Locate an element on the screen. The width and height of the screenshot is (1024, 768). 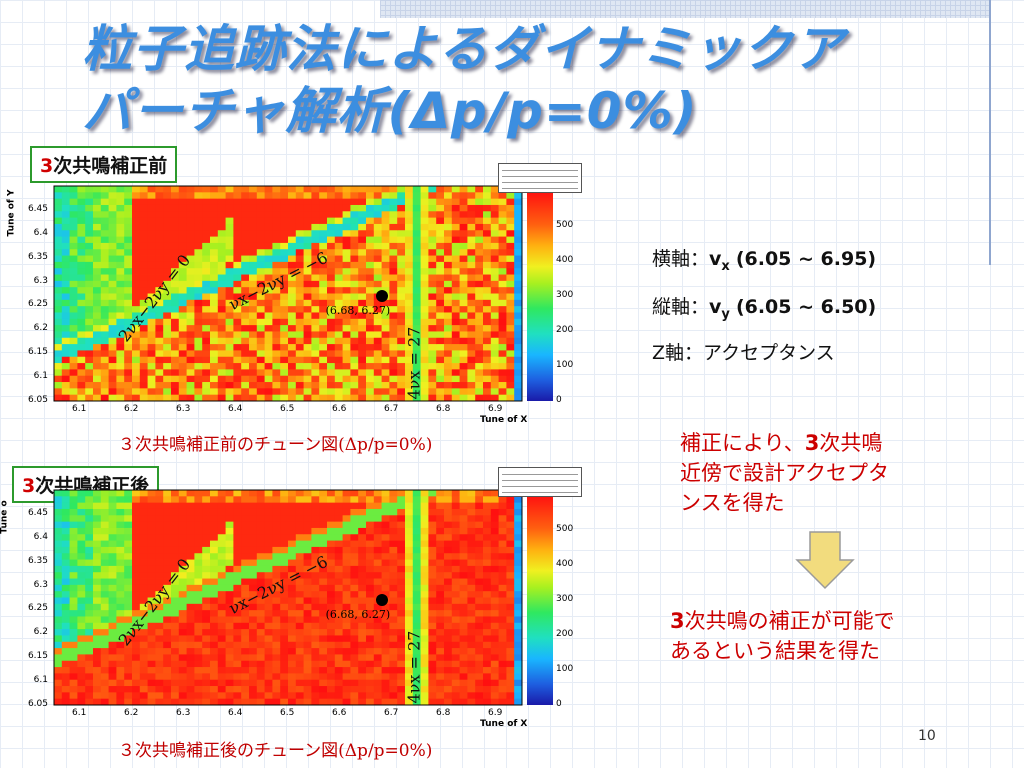
x-tick-label: 6.6 is located at coordinates (339, 713).